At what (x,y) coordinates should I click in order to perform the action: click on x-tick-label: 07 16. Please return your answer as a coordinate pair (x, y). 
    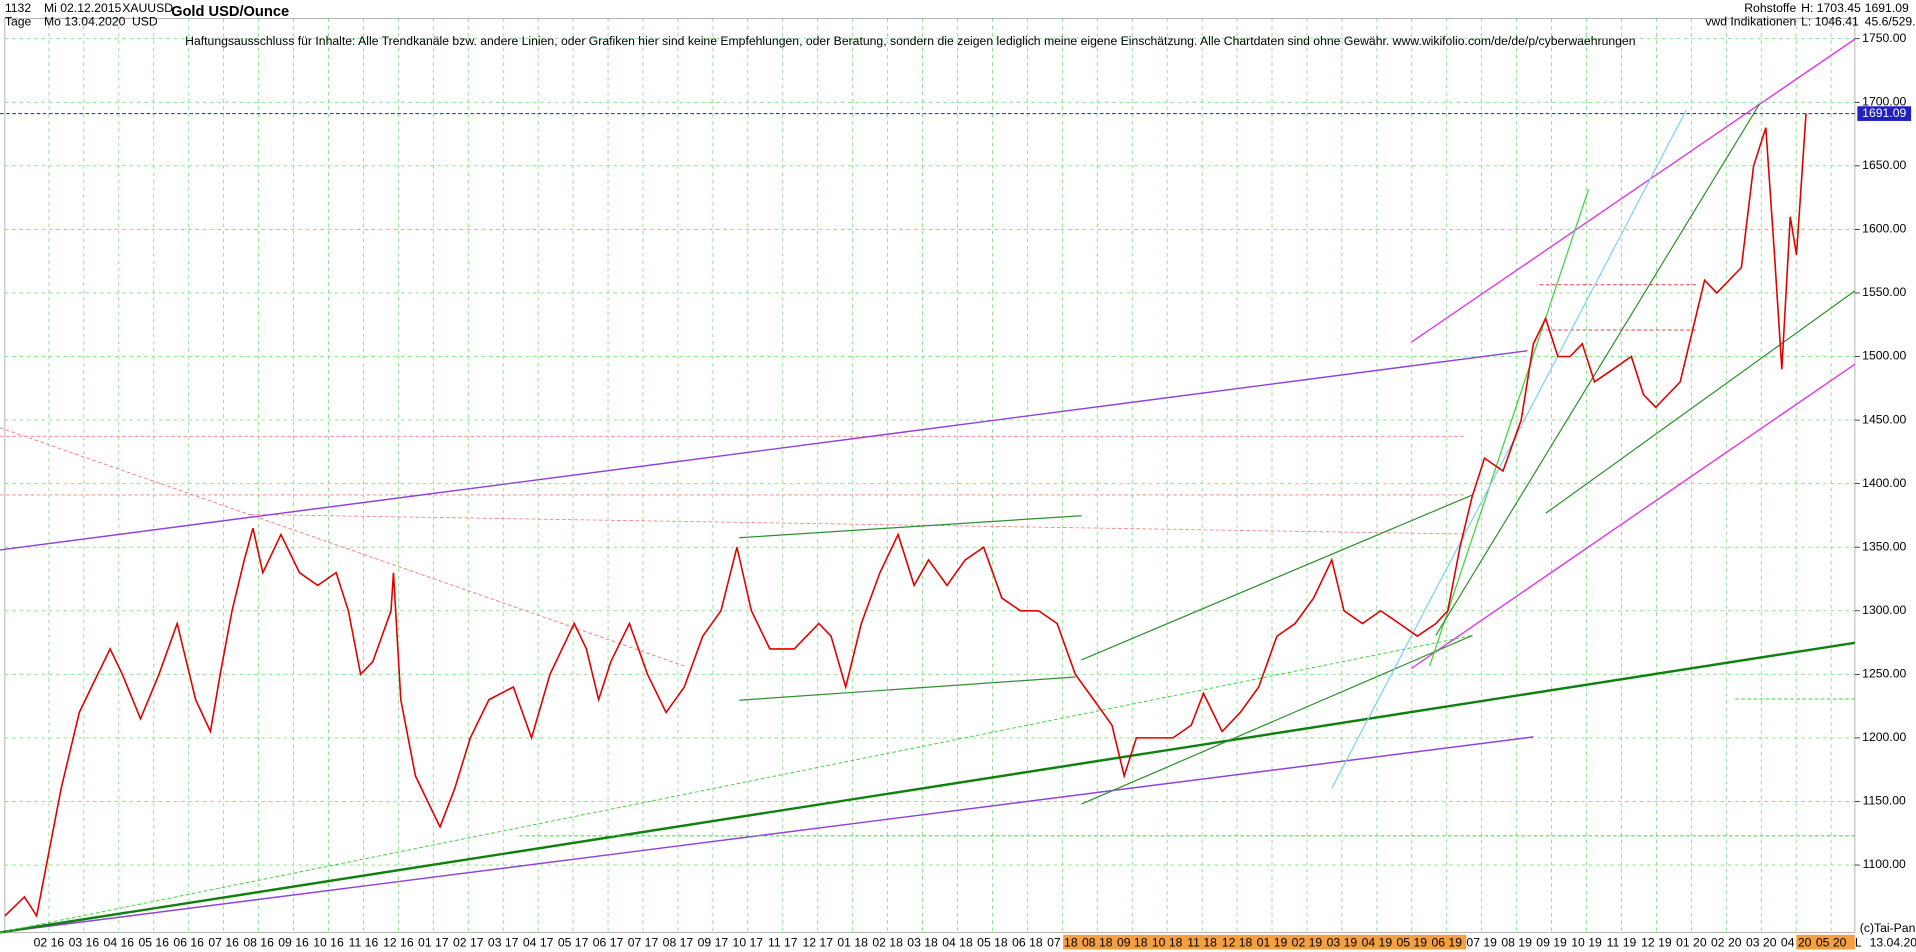
    Looking at the image, I should click on (223, 943).